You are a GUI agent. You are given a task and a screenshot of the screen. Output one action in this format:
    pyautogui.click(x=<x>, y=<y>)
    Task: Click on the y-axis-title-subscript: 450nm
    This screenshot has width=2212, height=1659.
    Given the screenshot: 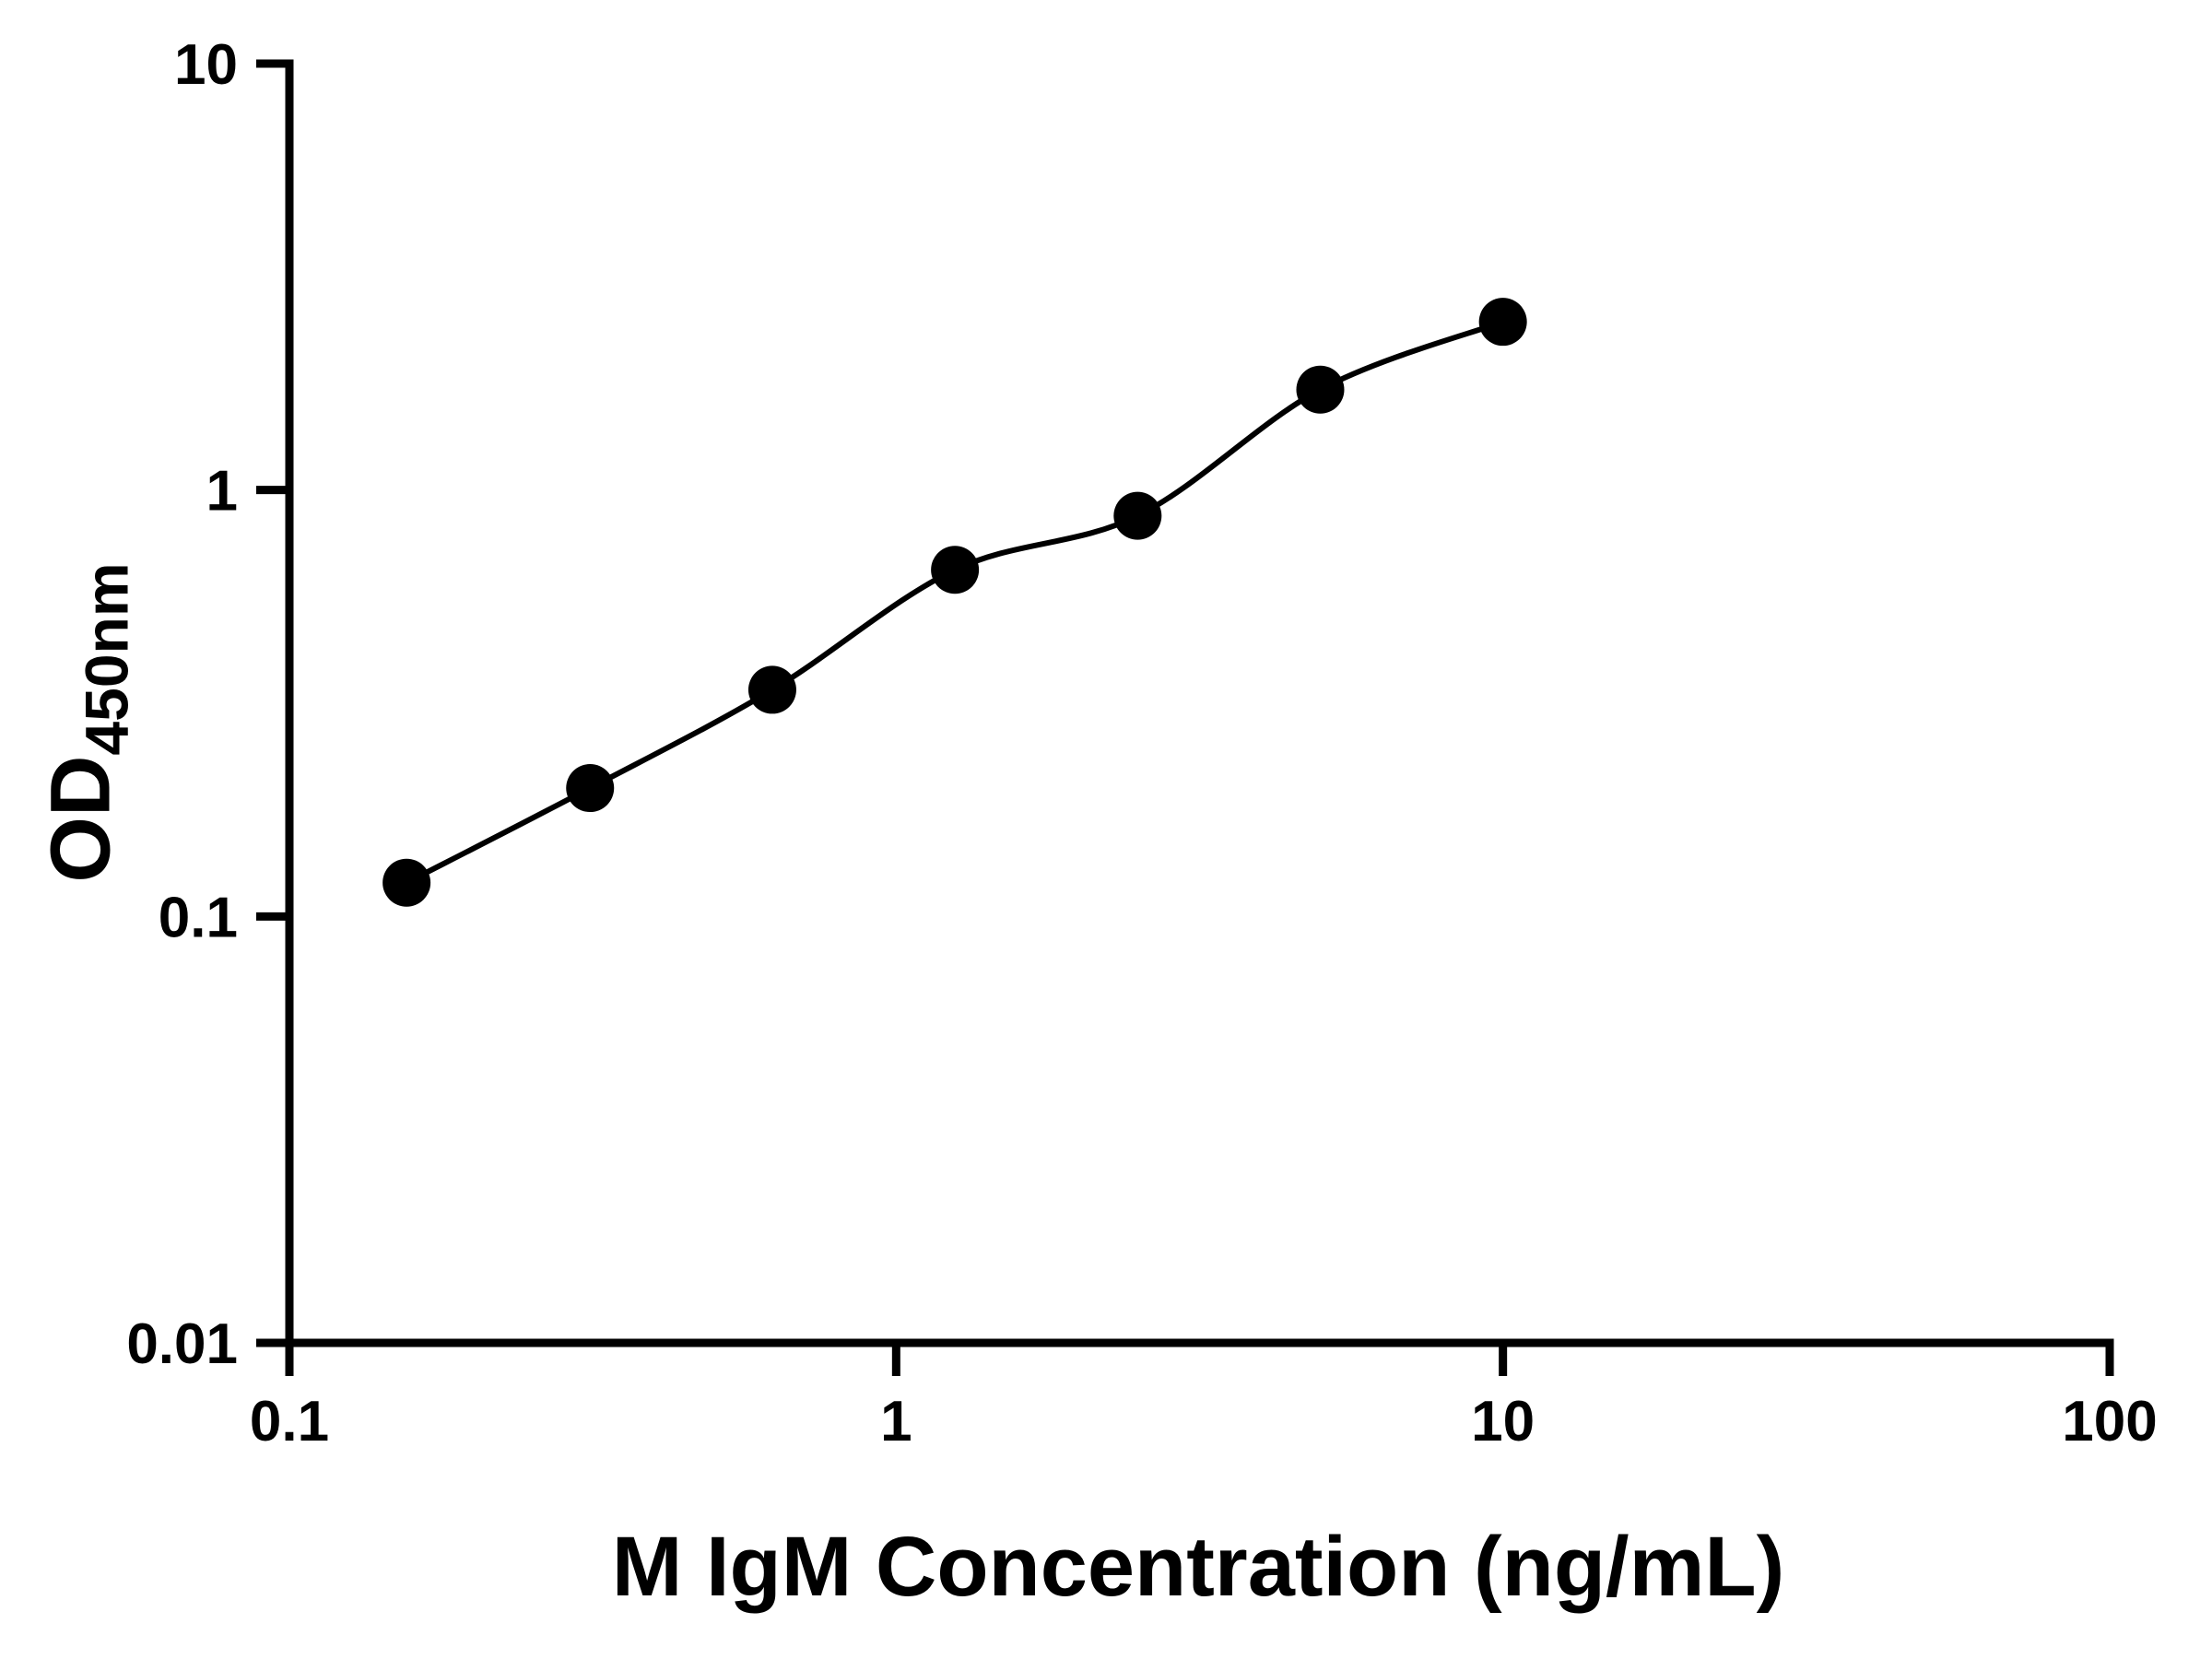 What is the action you would take?
    pyautogui.click(x=106, y=659)
    